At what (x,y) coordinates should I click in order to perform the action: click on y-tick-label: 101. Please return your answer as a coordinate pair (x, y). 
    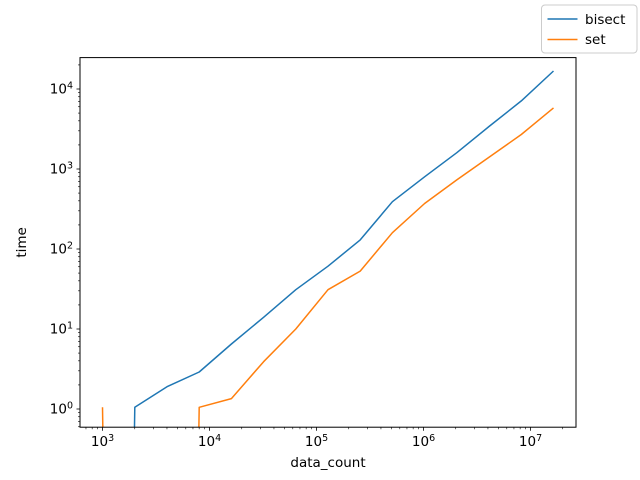
    Looking at the image, I should click on (61, 329).